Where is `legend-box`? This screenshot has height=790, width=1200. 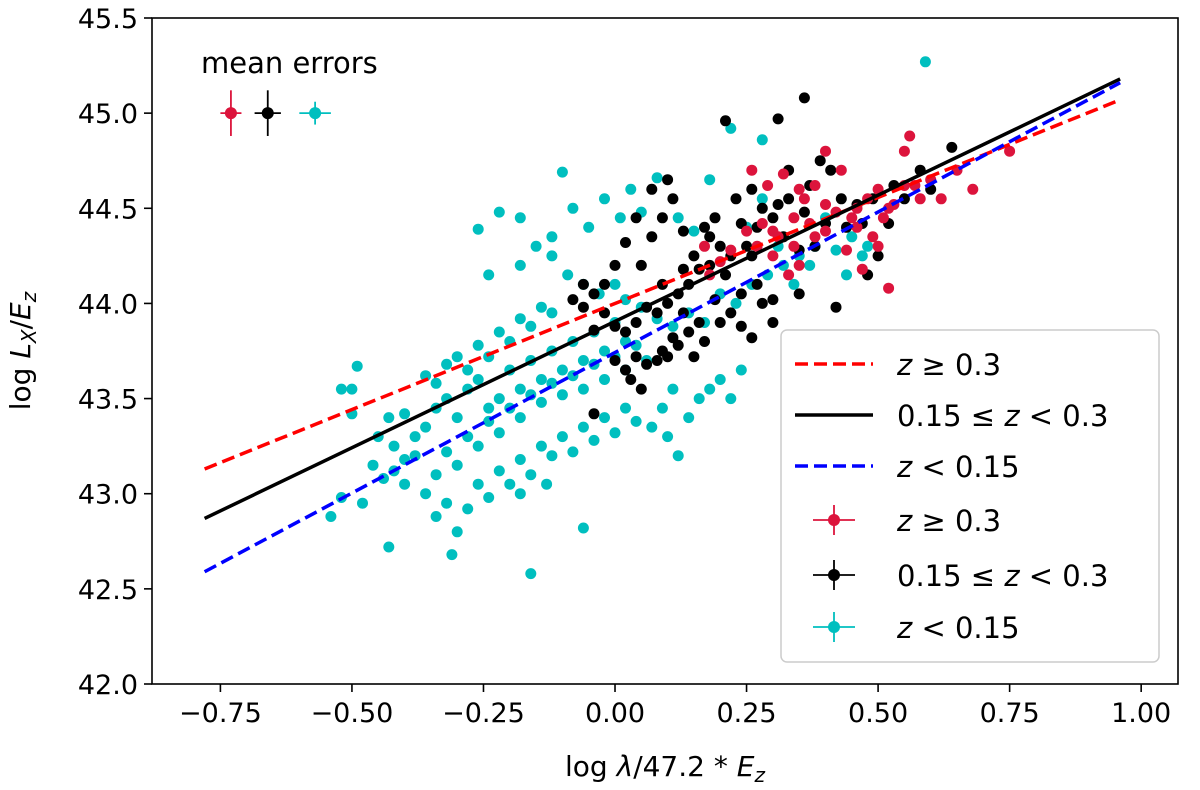
legend-box is located at coordinates (970, 496).